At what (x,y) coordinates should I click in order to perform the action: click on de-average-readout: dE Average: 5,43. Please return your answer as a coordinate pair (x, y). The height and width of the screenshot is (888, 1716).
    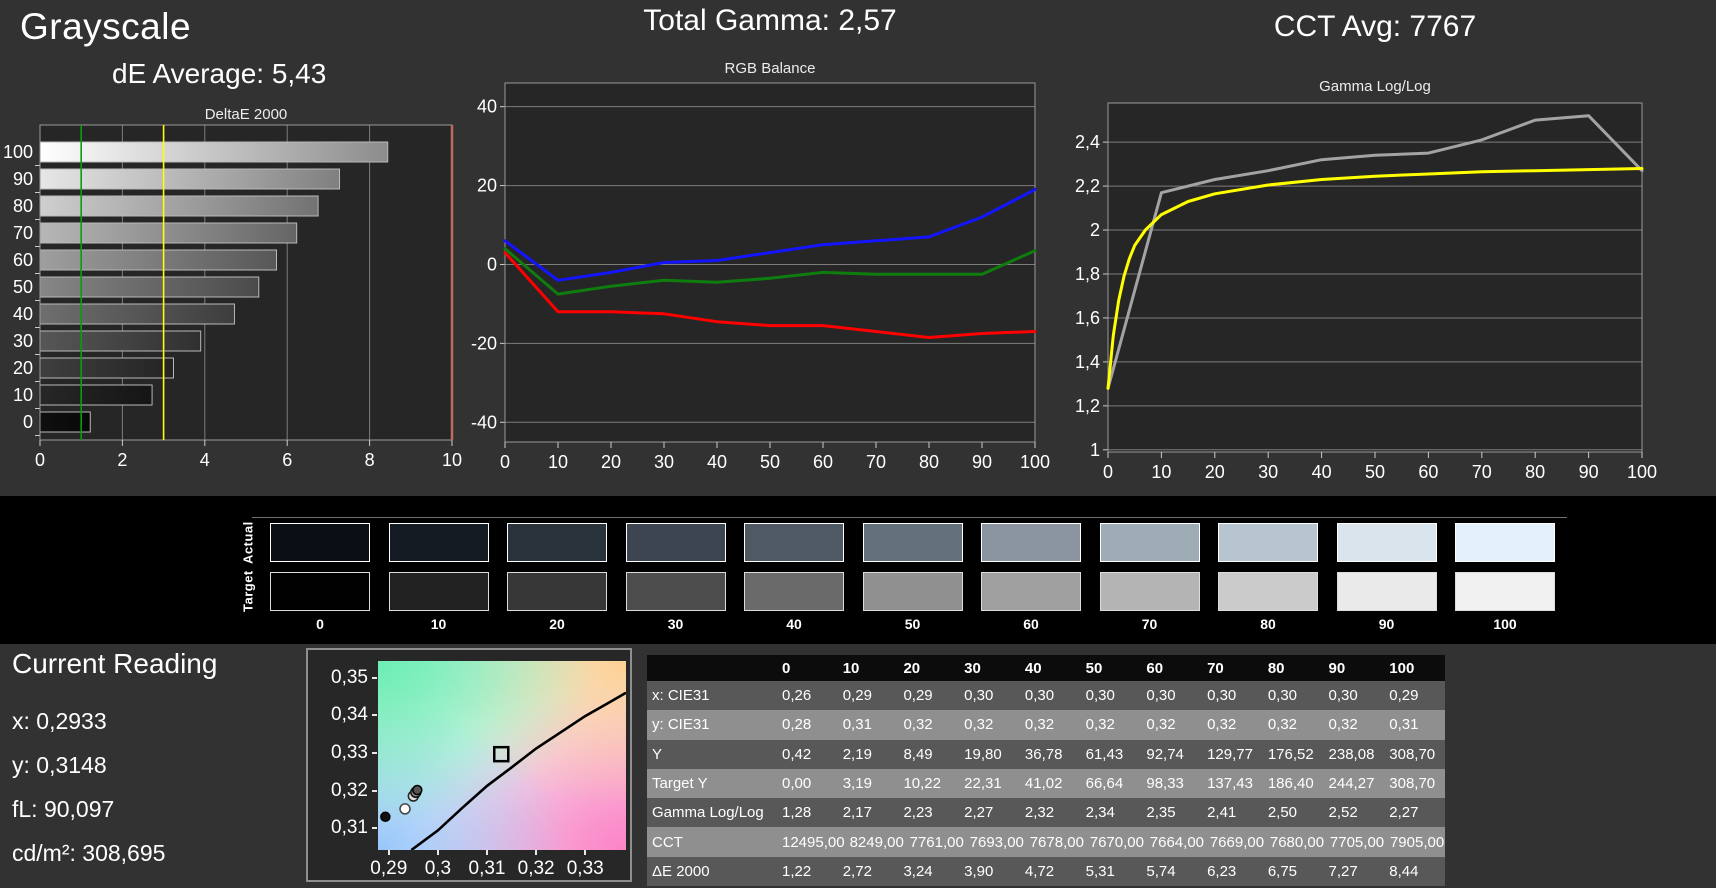
    Looking at the image, I should click on (219, 73).